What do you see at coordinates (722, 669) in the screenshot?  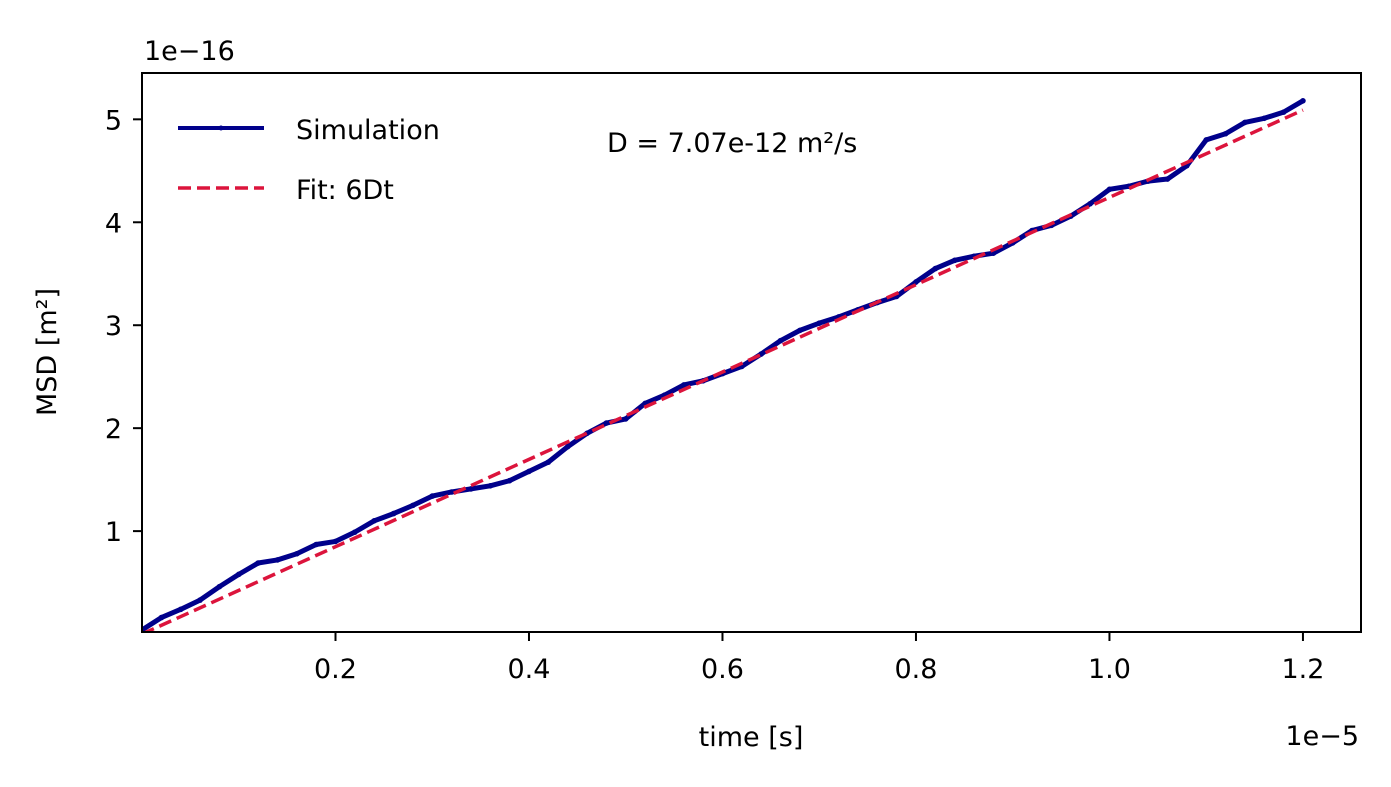 I see `x-tick-label: 0.6` at bounding box center [722, 669].